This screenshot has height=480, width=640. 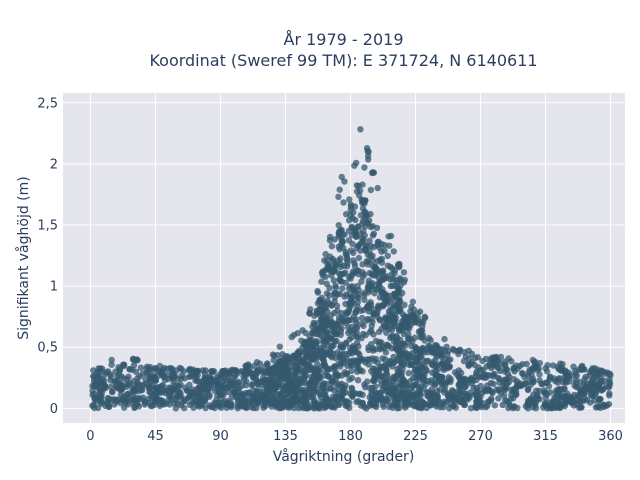 I want to click on y-tick-label: 1,5, so click(x=47, y=226).